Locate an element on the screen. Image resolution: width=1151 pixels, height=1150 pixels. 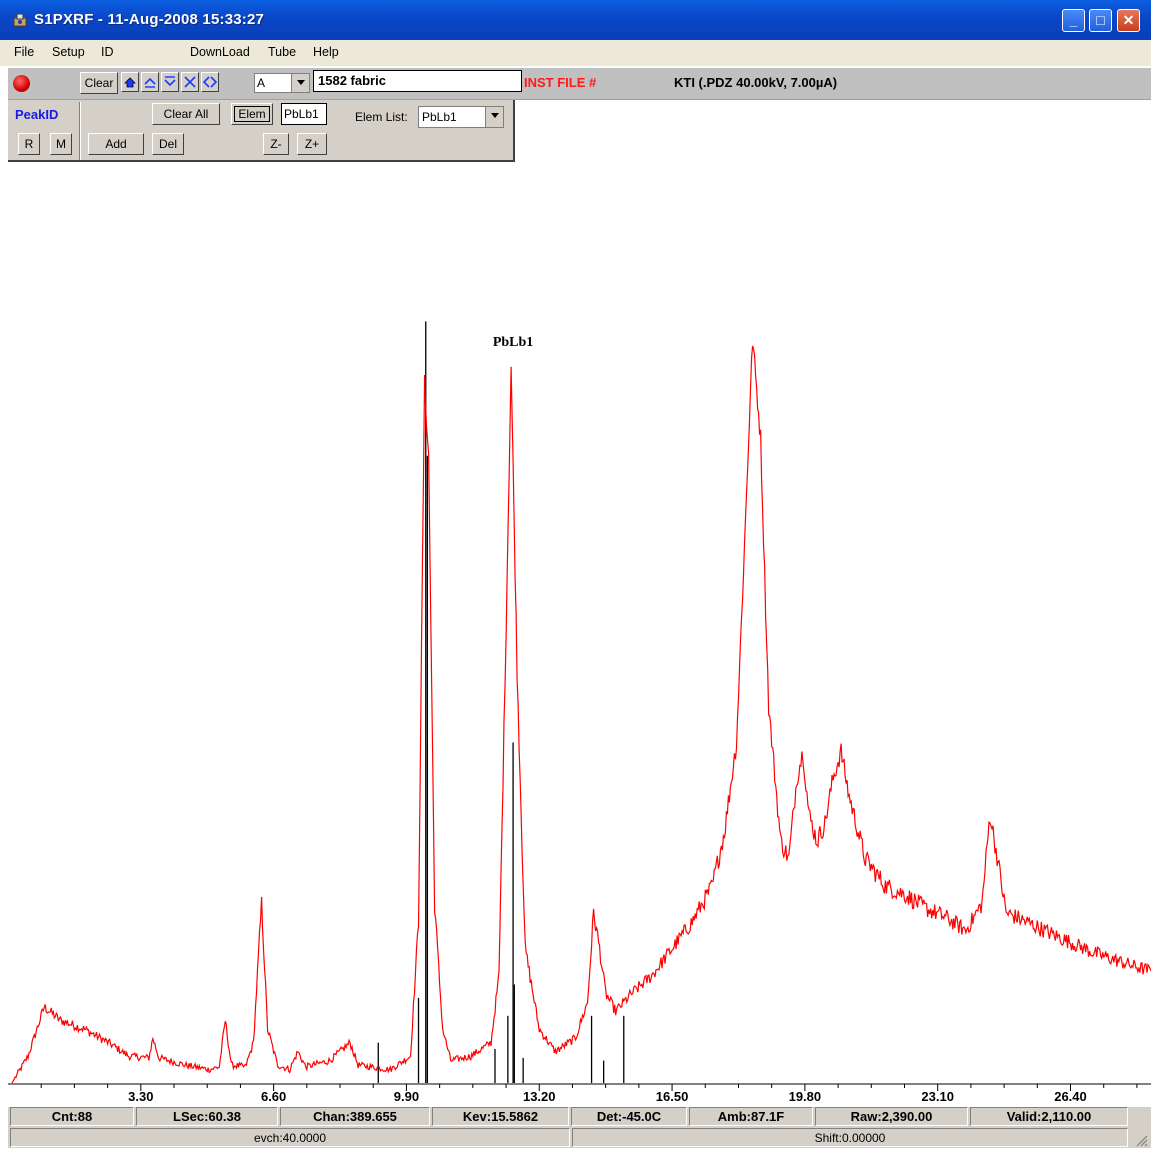
status-lsec: LSec:60.38 is located at coordinates (207, 1116).